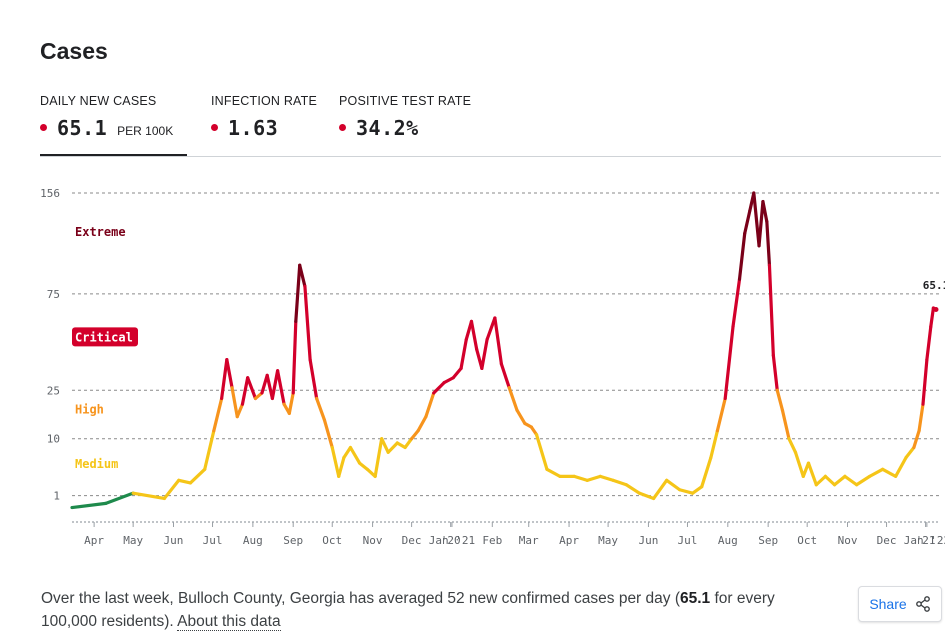  Describe the element at coordinates (807, 540) in the screenshot. I see `x-tick-label: Oct` at that location.